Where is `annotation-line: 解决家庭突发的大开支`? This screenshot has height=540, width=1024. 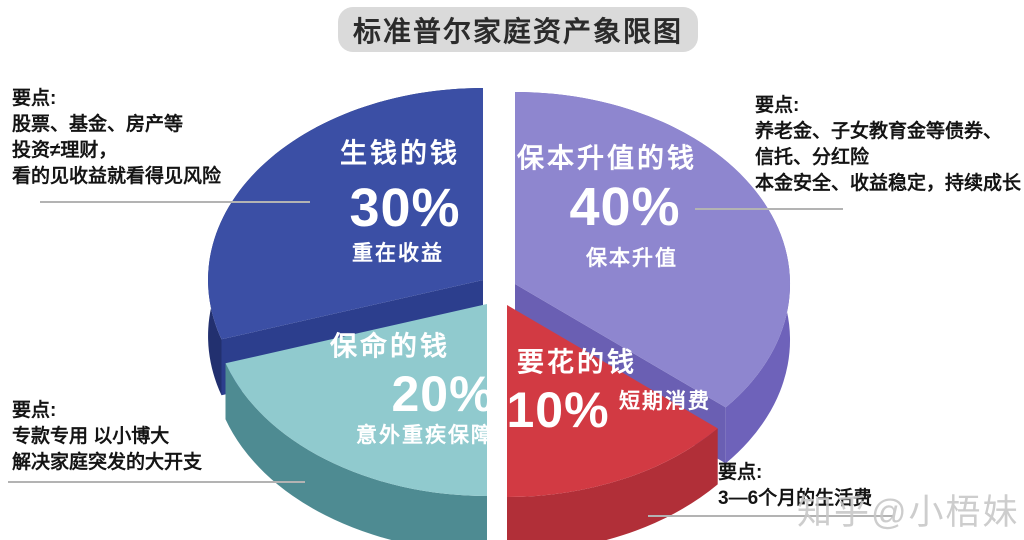 annotation-line: 解决家庭突发的大开支 is located at coordinates (107, 462).